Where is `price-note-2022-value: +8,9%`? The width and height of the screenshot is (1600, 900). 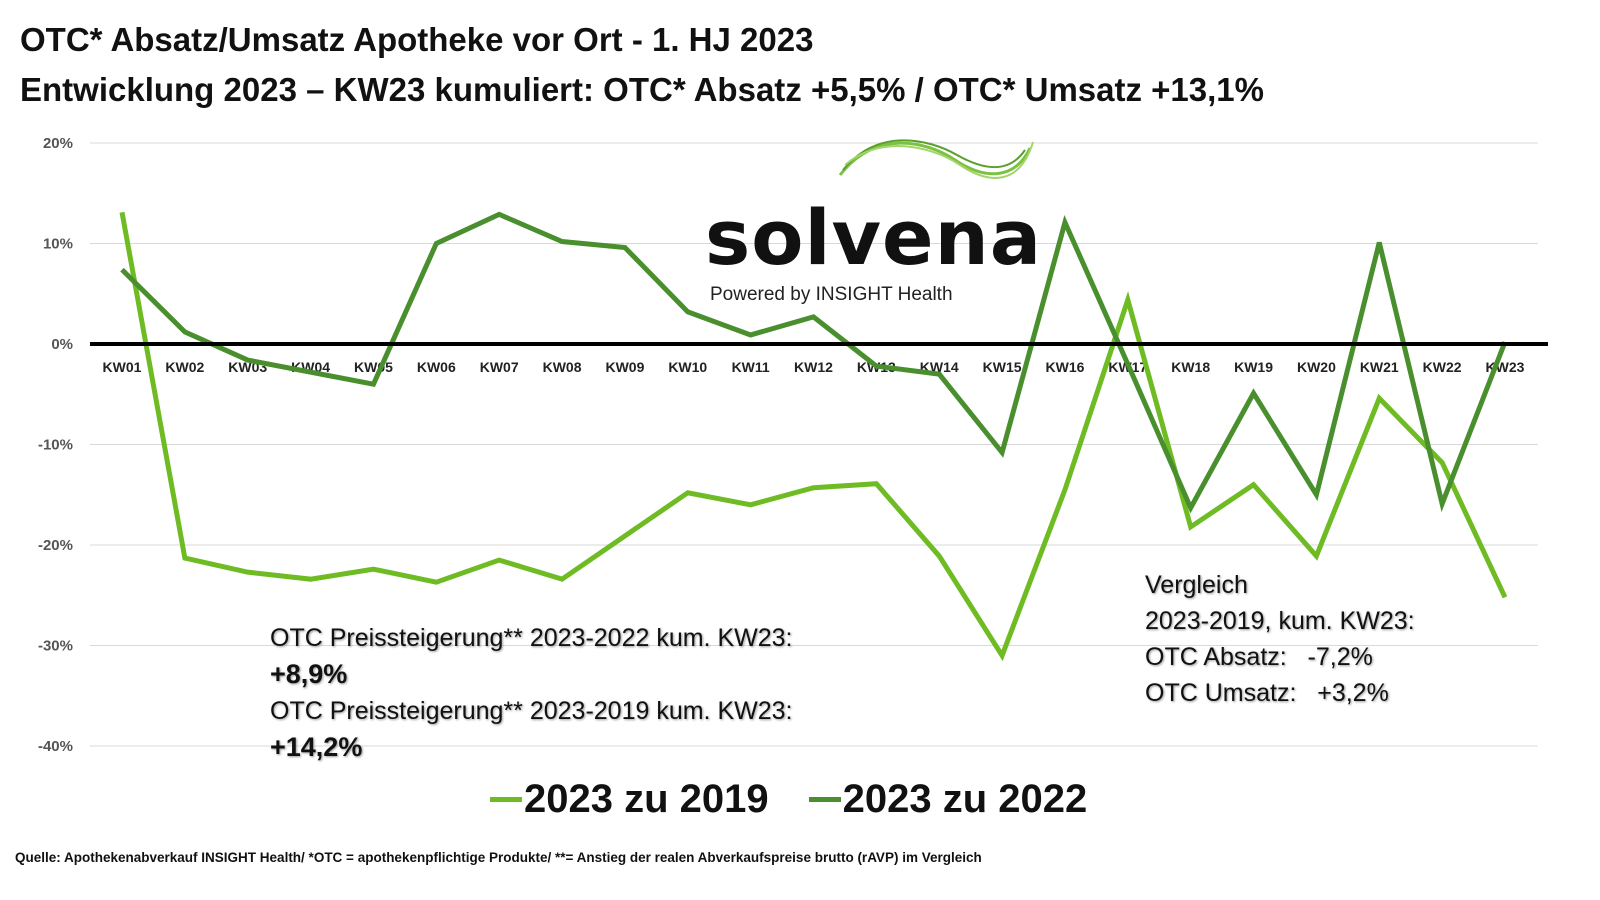
price-note-2022-value: +8,9% is located at coordinates (309, 674).